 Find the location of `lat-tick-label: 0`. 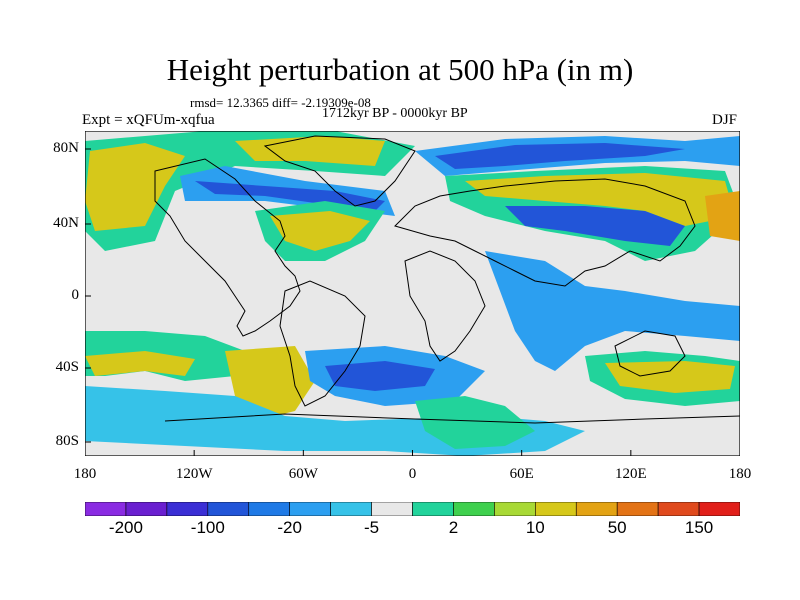

lat-tick-label: 0 is located at coordinates (75, 295).